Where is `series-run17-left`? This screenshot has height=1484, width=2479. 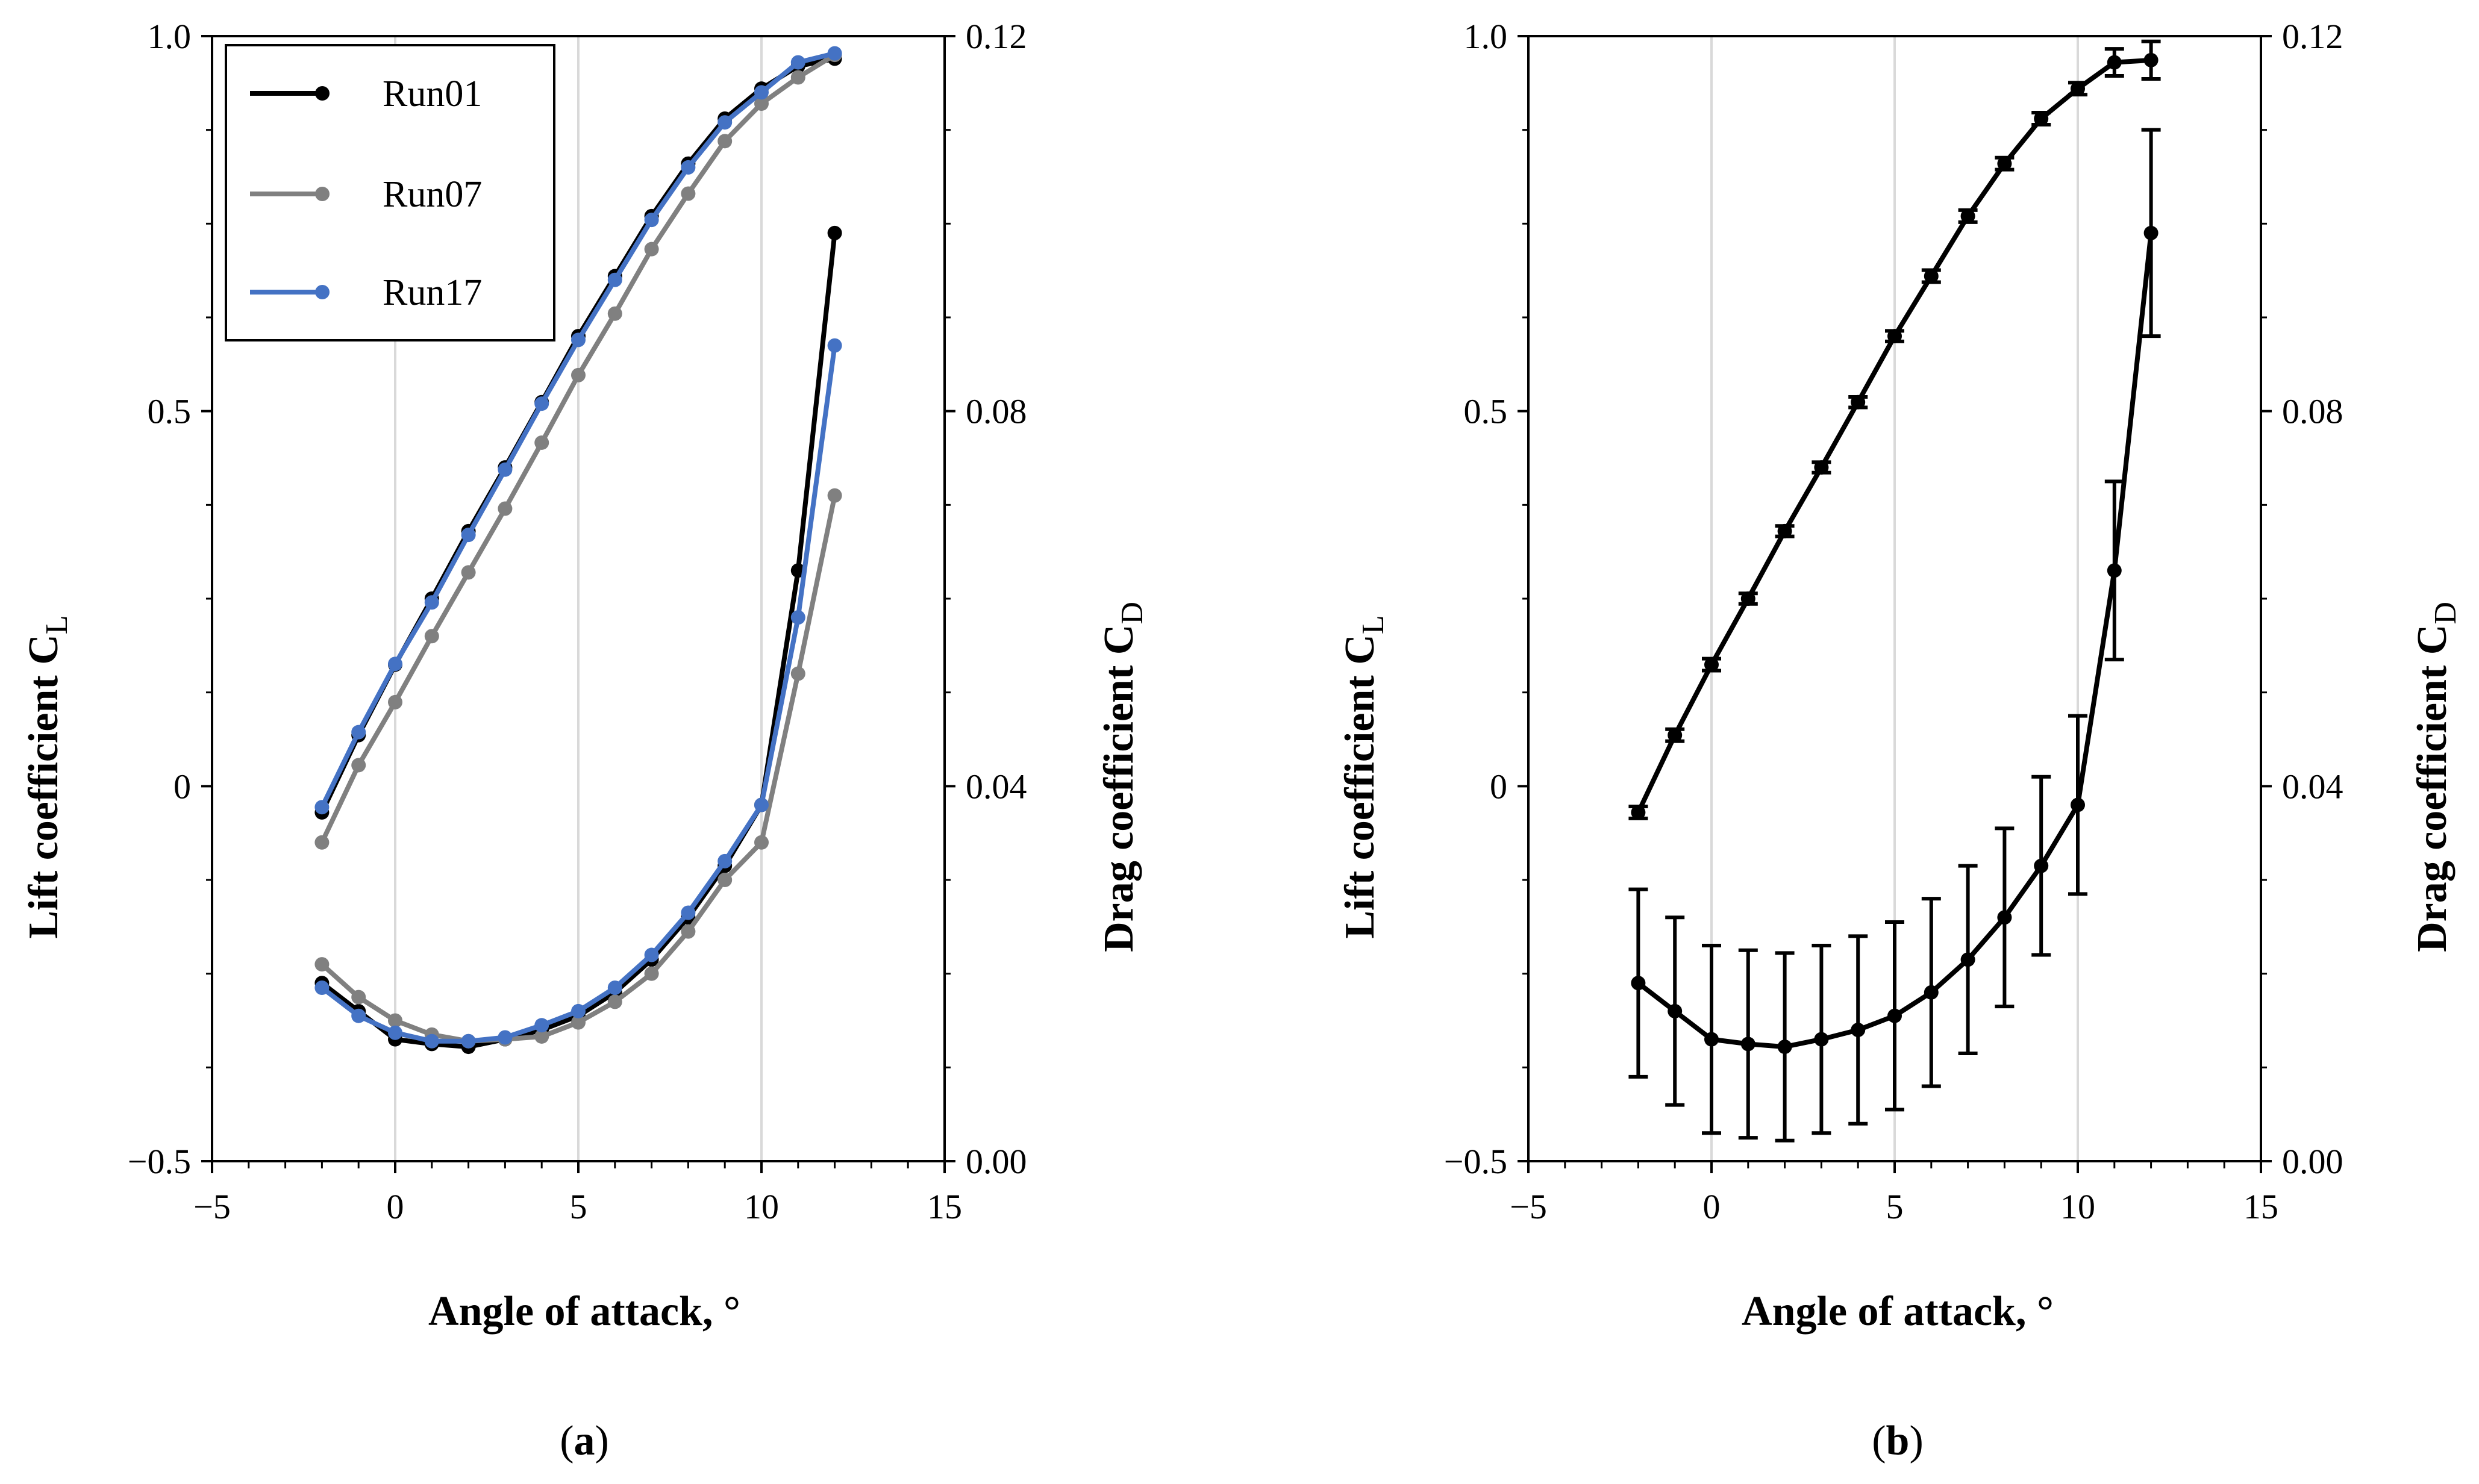 series-run17-left is located at coordinates (578, 431).